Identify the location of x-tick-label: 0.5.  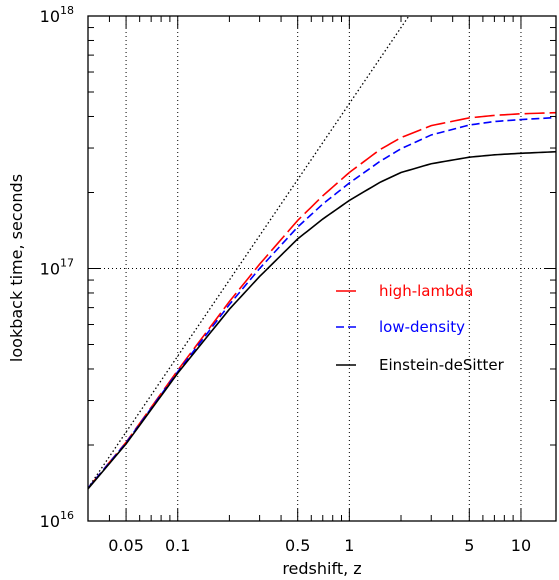
(297, 545).